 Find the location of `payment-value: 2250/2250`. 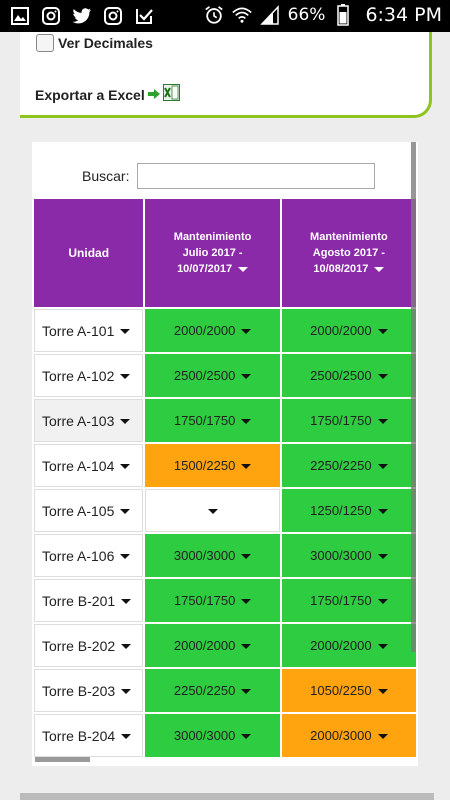

payment-value: 2250/2250 is located at coordinates (341, 465).